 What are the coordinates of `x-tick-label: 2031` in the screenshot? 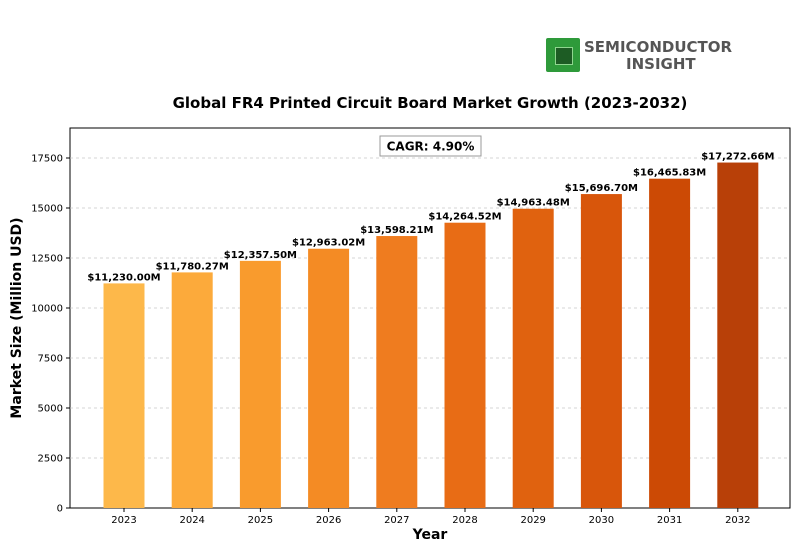 It's located at (669, 520).